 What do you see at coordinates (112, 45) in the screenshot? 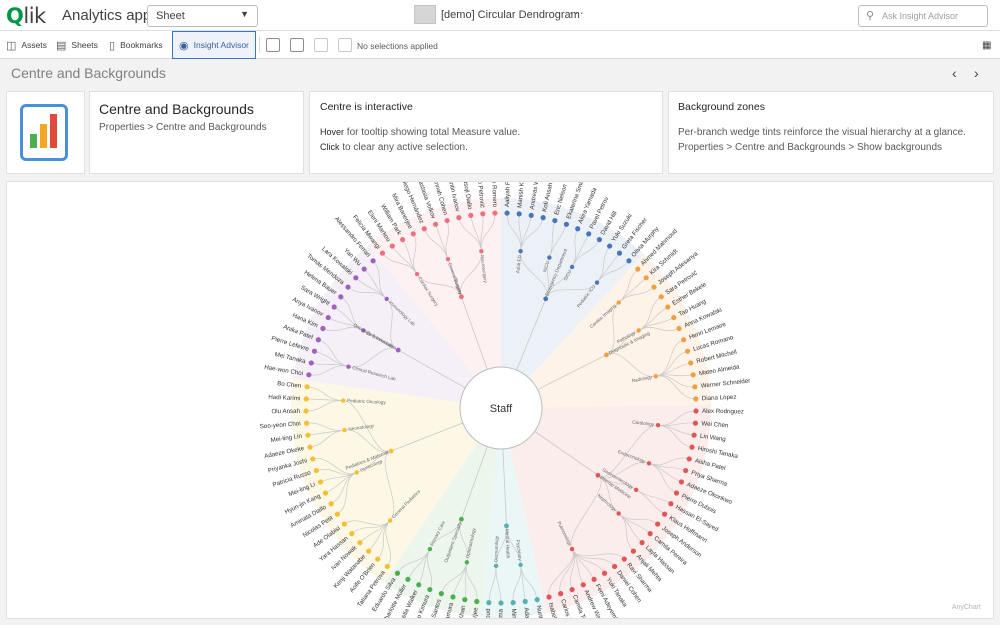
I see `bookmark-icon: ▯` at bounding box center [112, 45].